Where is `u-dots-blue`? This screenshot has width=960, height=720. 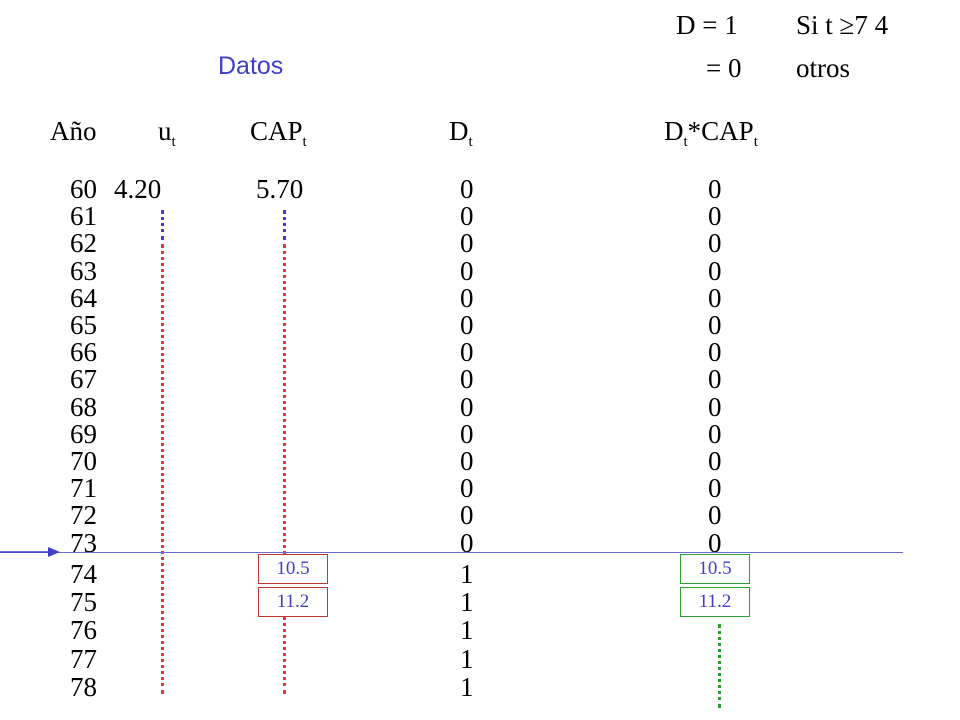 u-dots-blue is located at coordinates (162, 225).